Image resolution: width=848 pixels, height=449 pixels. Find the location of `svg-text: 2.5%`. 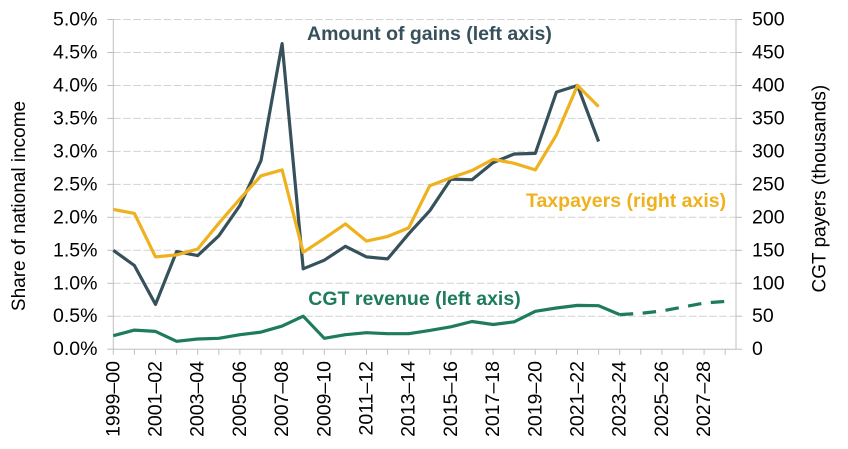

svg-text: 2.5% is located at coordinates (75, 184).